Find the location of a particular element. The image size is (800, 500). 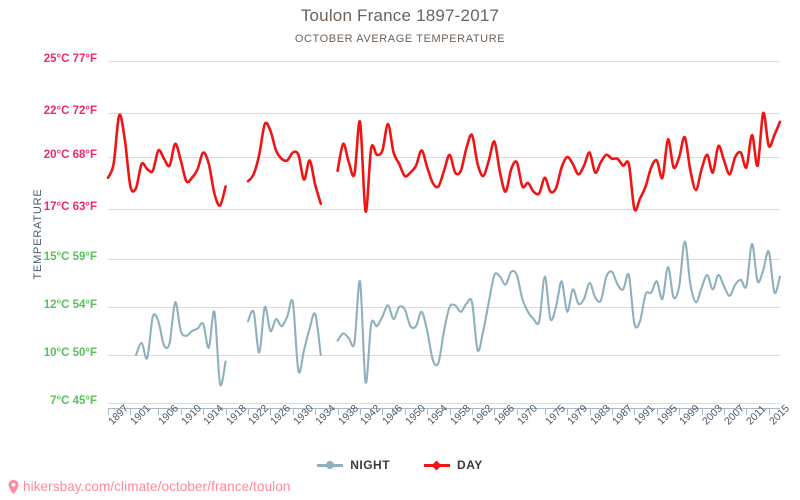

night-series-marker-icon is located at coordinates (330, 465).